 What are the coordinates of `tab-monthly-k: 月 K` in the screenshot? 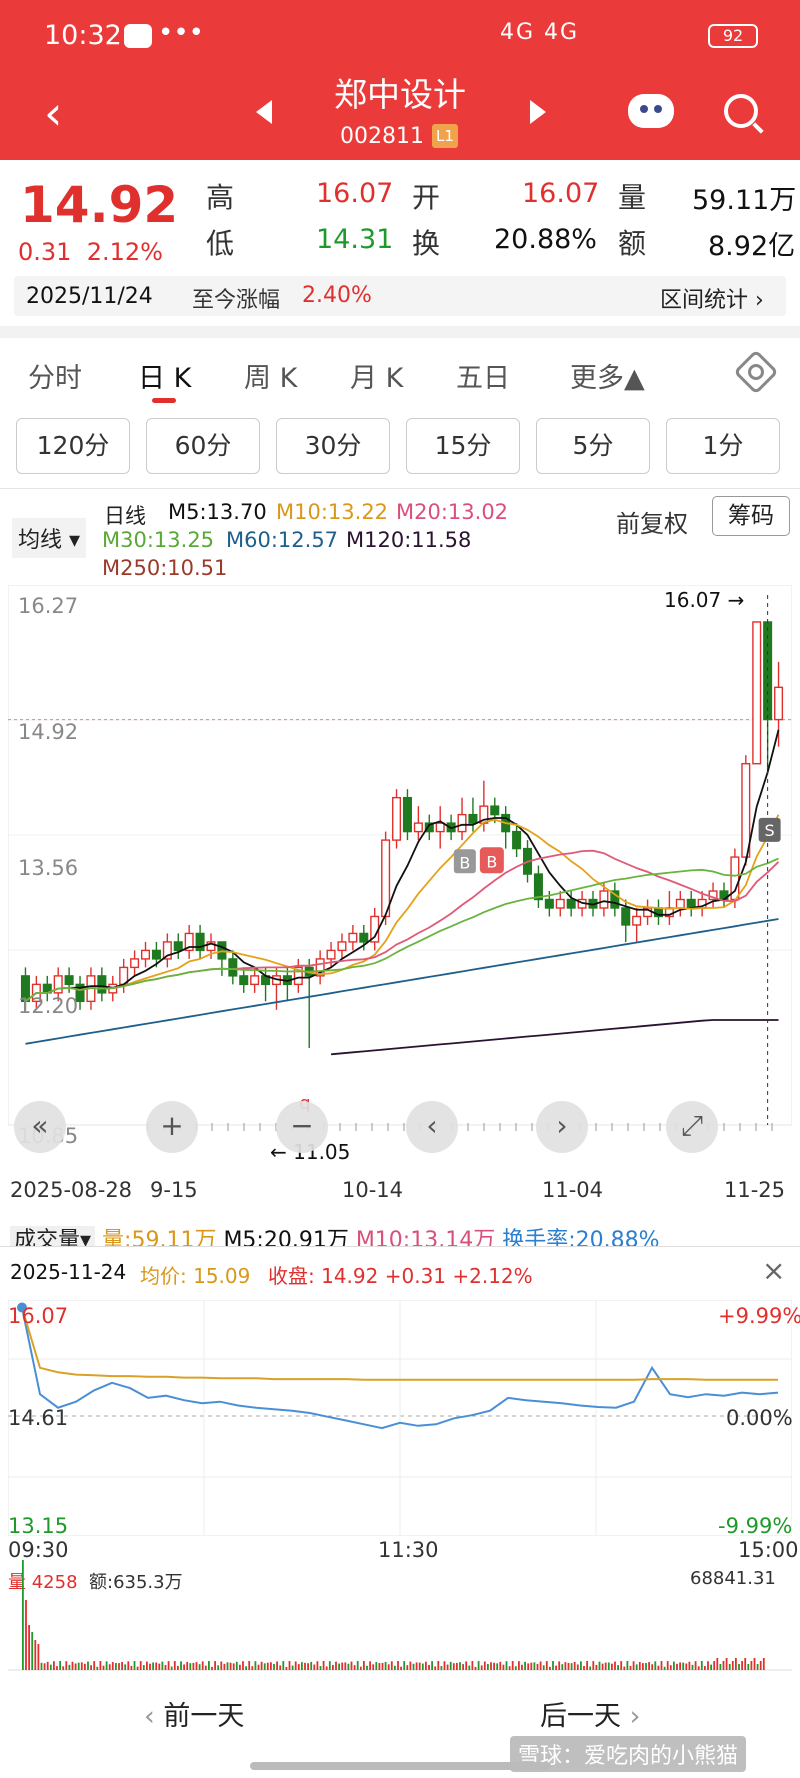 It's located at (377, 378).